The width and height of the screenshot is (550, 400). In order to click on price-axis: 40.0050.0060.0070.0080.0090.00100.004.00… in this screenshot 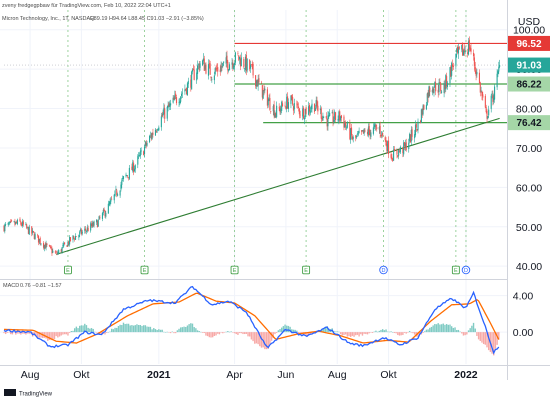, I will do `click(529, 182)`.